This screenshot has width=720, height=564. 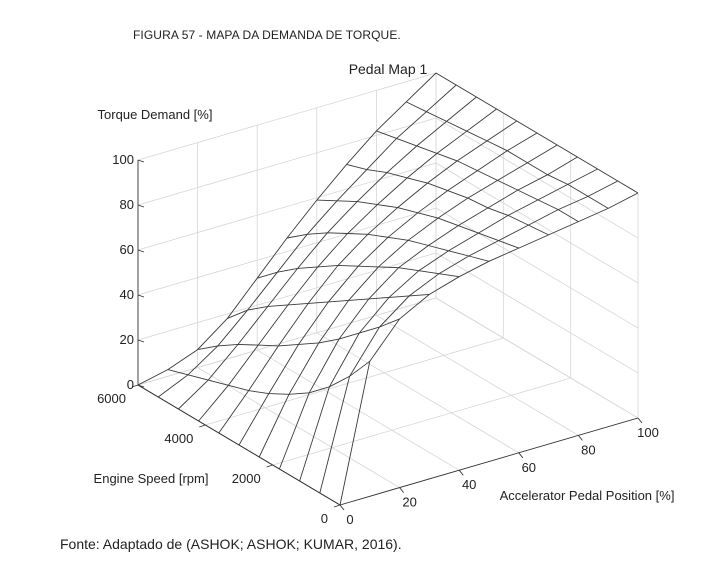 I want to click on x-axis-line, so click(x=489, y=461).